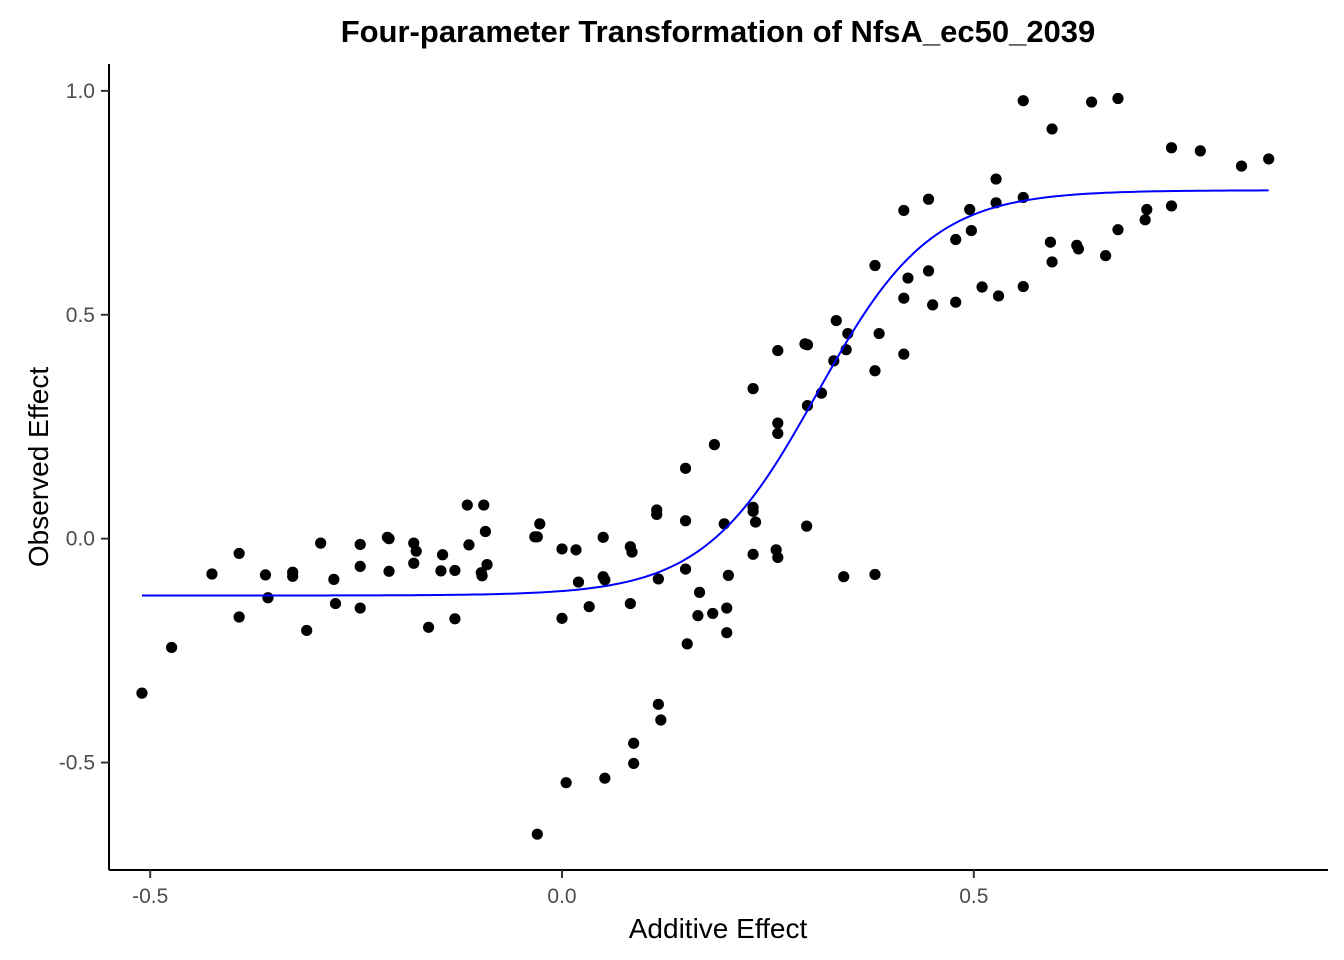 This screenshot has width=1344, height=960. What do you see at coordinates (561, 896) in the screenshot?
I see `x-tick-label-1: 0.0` at bounding box center [561, 896].